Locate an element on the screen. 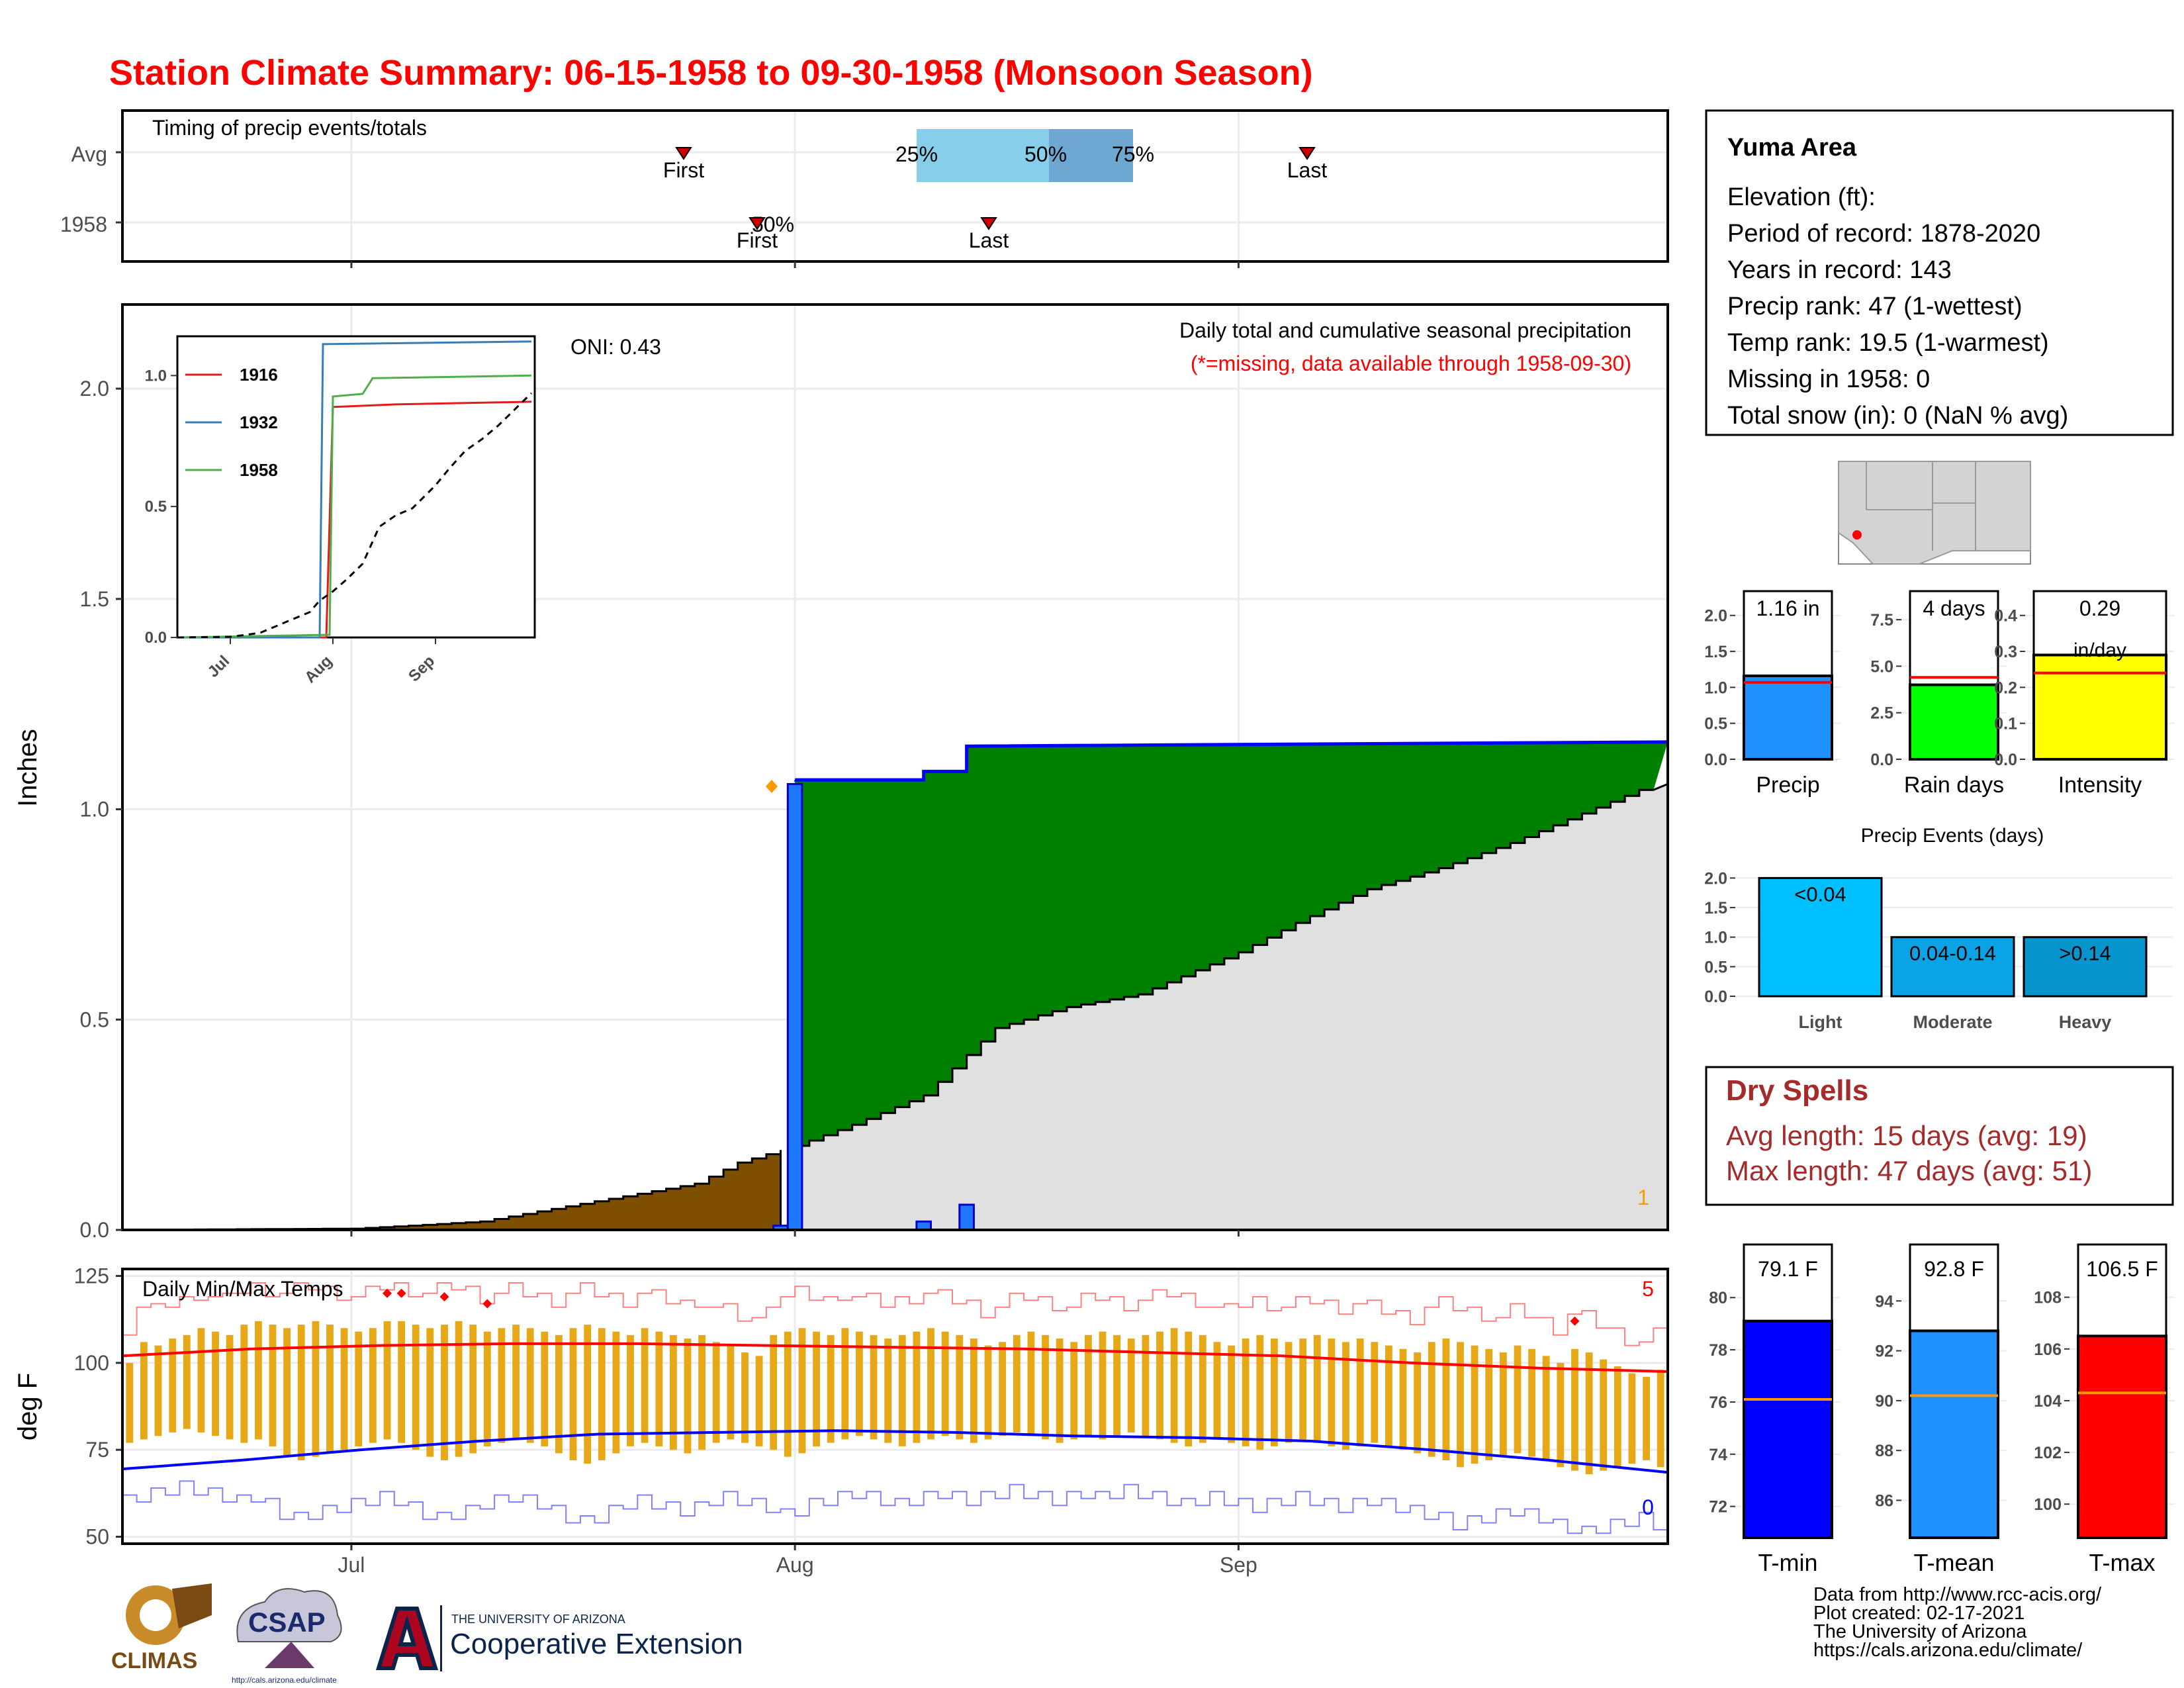 The height and width of the screenshot is (1688, 2184). events-bar-moderate is located at coordinates (1952, 967).